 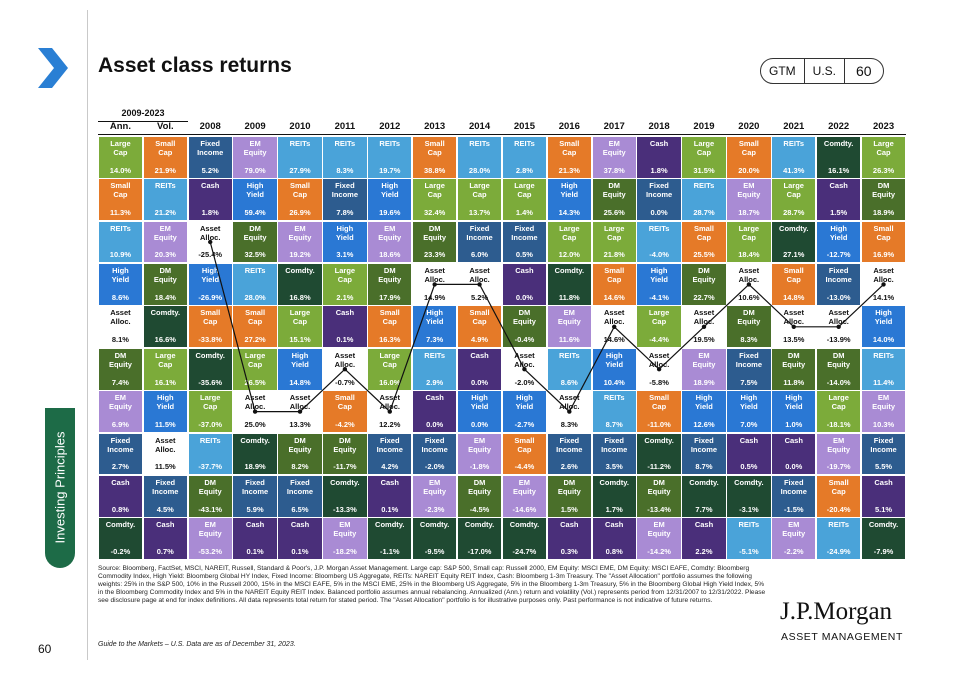 I want to click on return-cell: Comdty. 7.7%, so click(x=704, y=496).